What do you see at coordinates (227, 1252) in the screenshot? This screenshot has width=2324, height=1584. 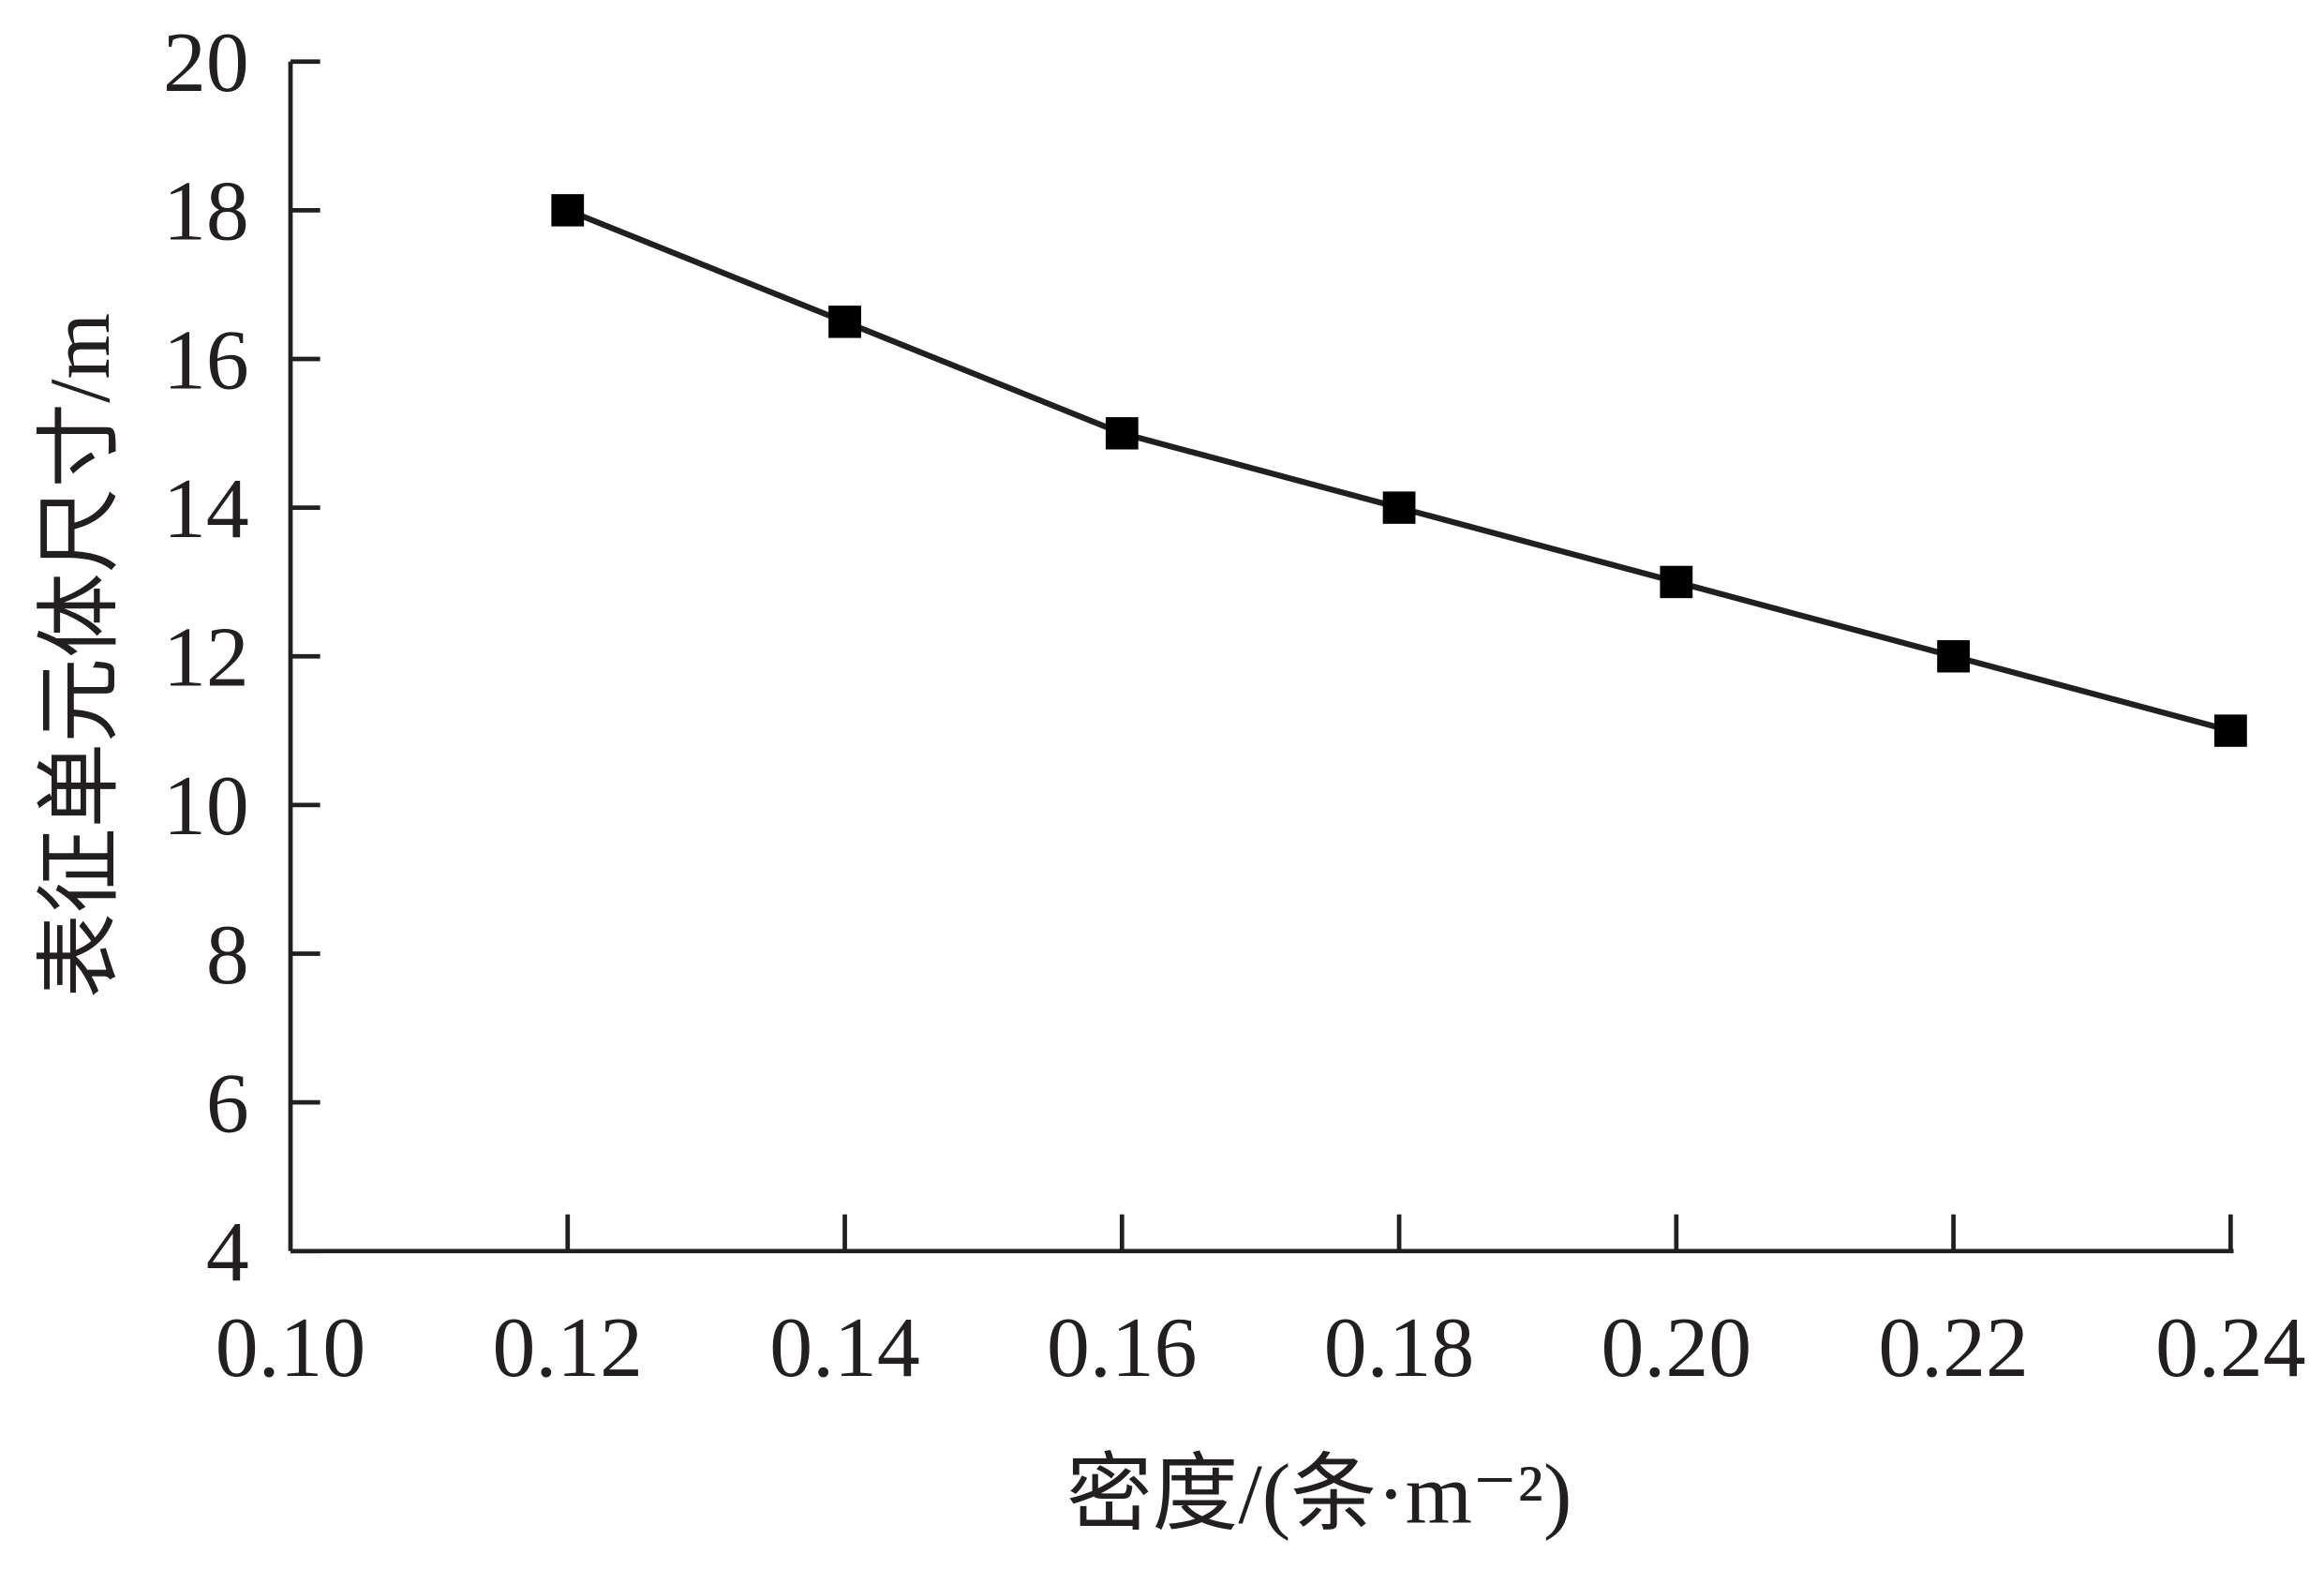 I see `y-tick-label: 4` at bounding box center [227, 1252].